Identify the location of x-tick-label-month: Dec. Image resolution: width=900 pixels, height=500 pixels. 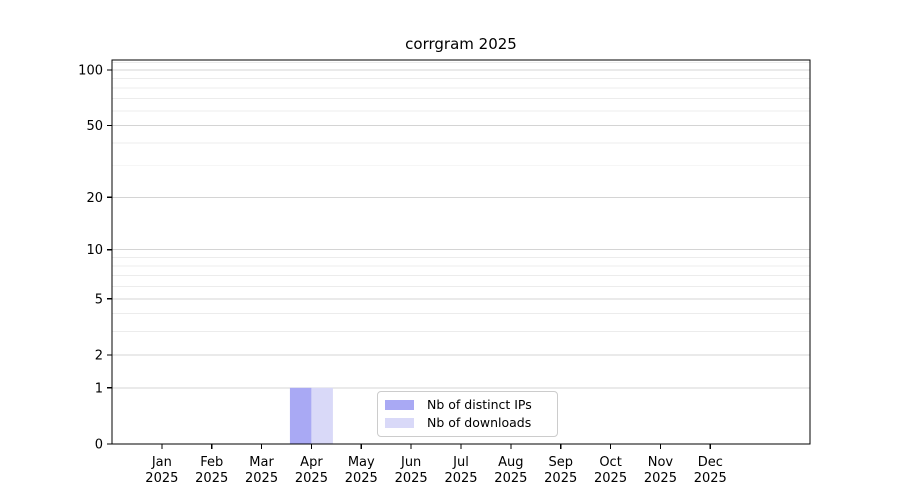
(710, 462).